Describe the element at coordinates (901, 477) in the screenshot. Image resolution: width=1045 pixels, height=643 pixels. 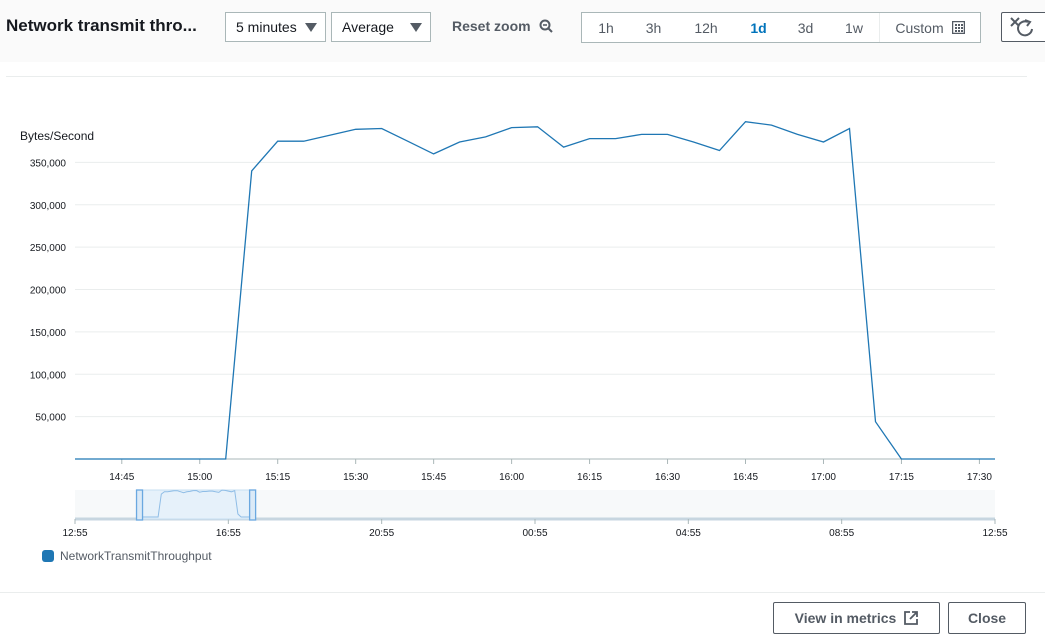
I see `x-tick-label: 17:15` at that location.